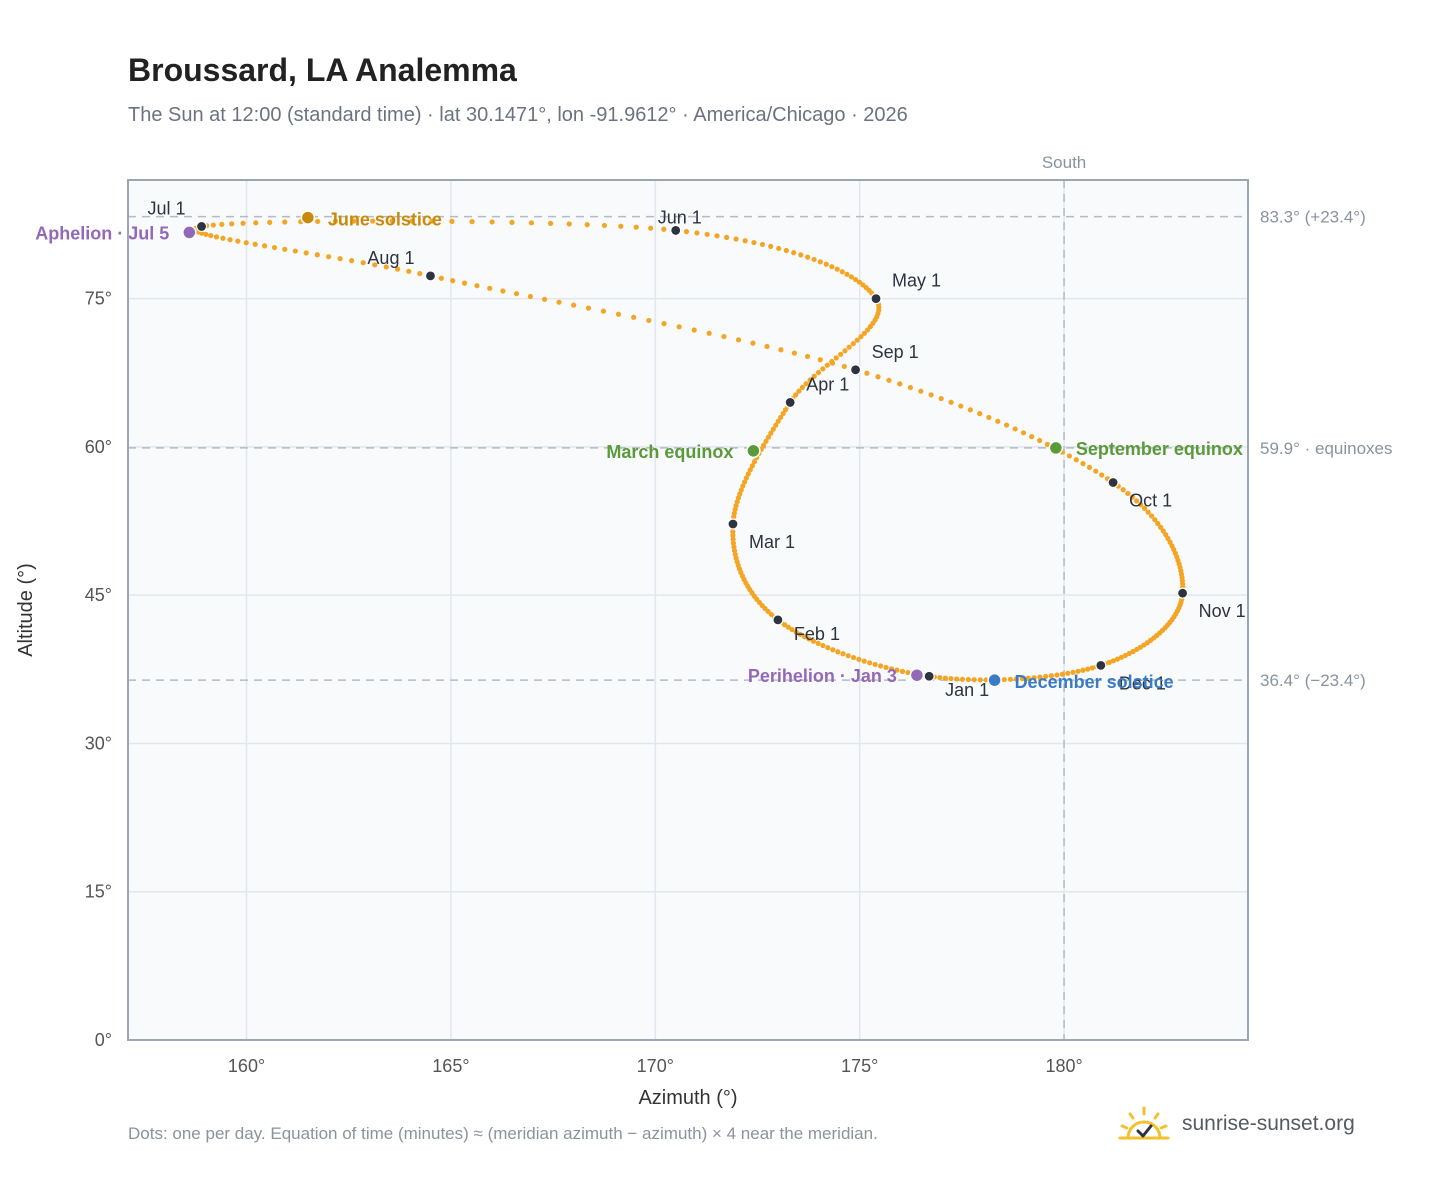 The width and height of the screenshot is (1448, 1188). I want to click on event-marker, so click(189, 232).